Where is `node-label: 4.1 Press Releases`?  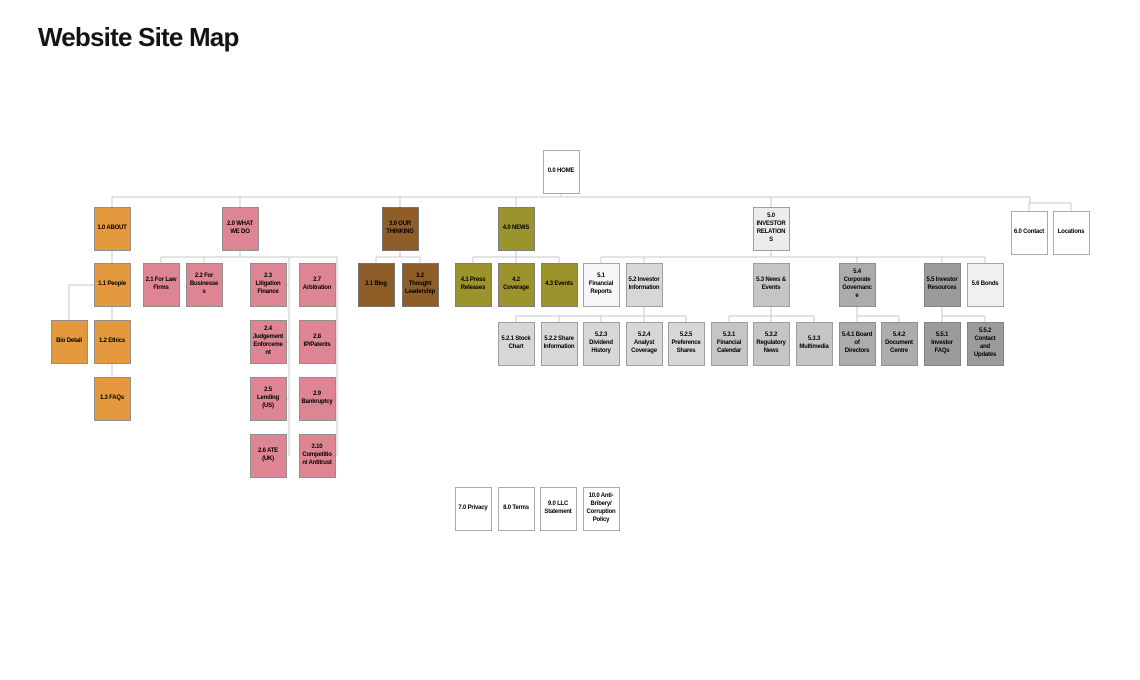 node-label: 4.1 Press Releases is located at coordinates (473, 284).